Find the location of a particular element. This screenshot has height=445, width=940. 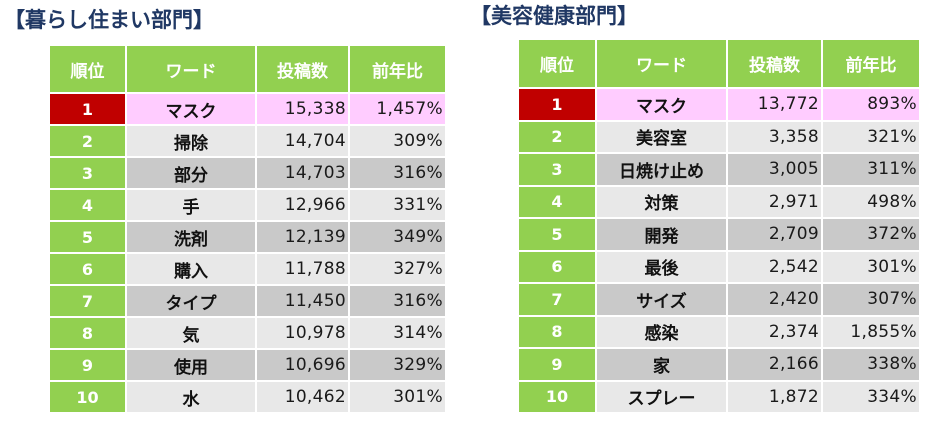

count-cell: 11,788 is located at coordinates (302, 269).